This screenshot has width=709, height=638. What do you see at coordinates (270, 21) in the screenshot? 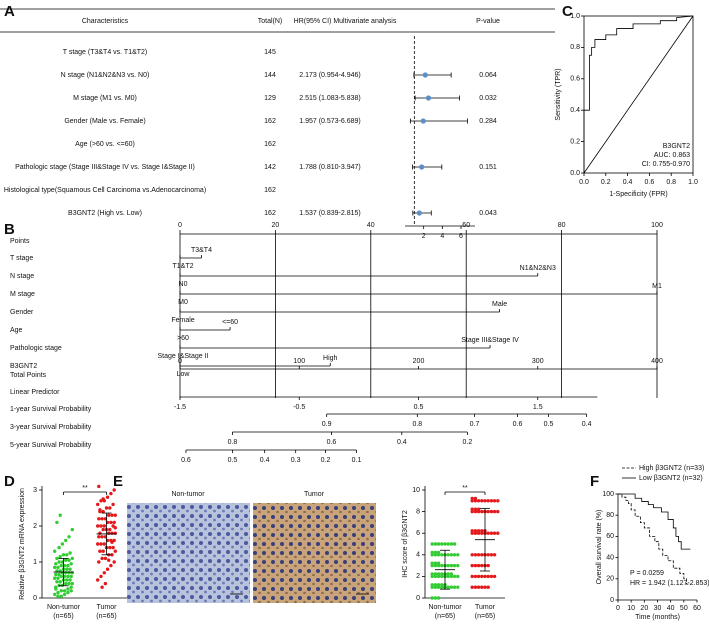
I see `column-header: Total(N)` at bounding box center [270, 21].